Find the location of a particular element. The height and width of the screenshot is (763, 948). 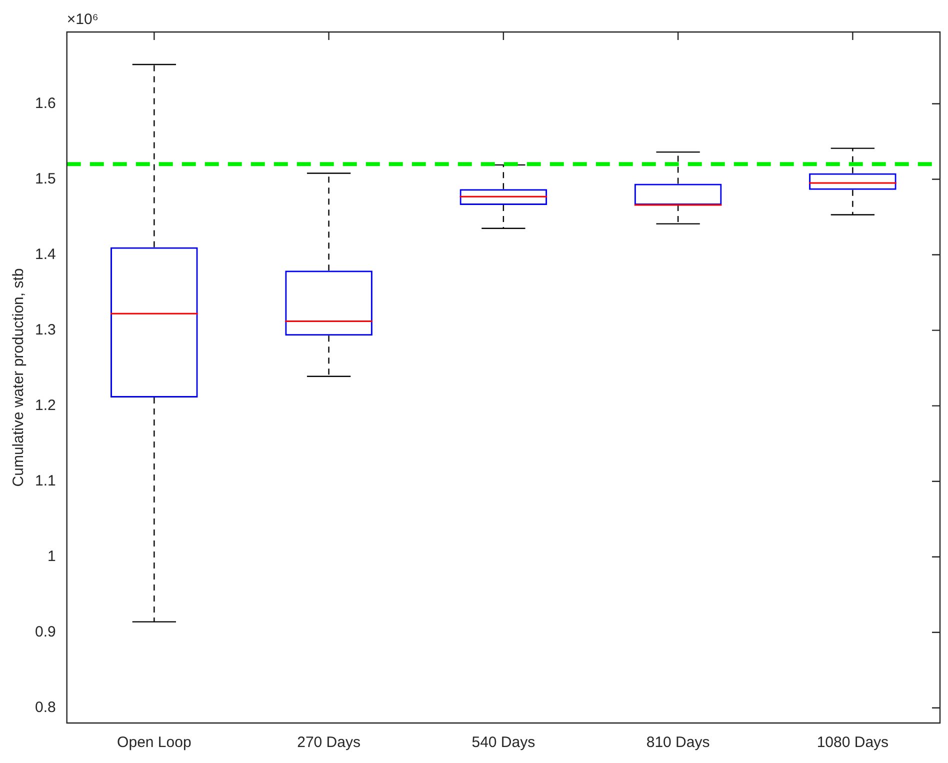

x-tick-label: 1080 Days is located at coordinates (852, 743).